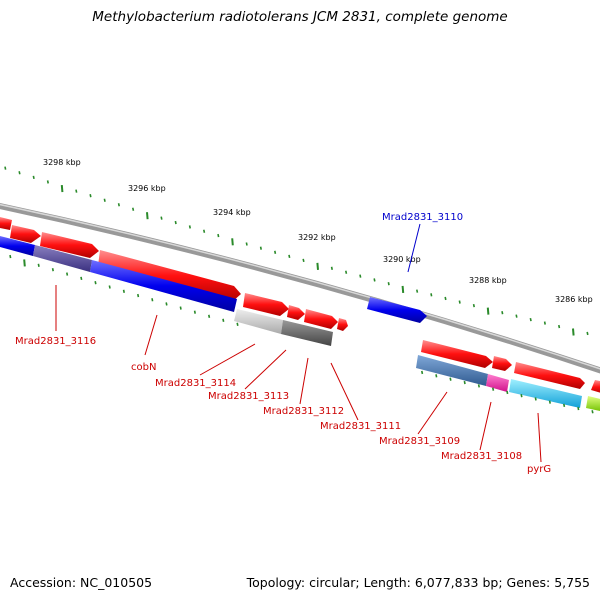 The height and width of the screenshot is (600, 600). I want to click on gene-label: Mrad2831_3111, so click(360, 426).